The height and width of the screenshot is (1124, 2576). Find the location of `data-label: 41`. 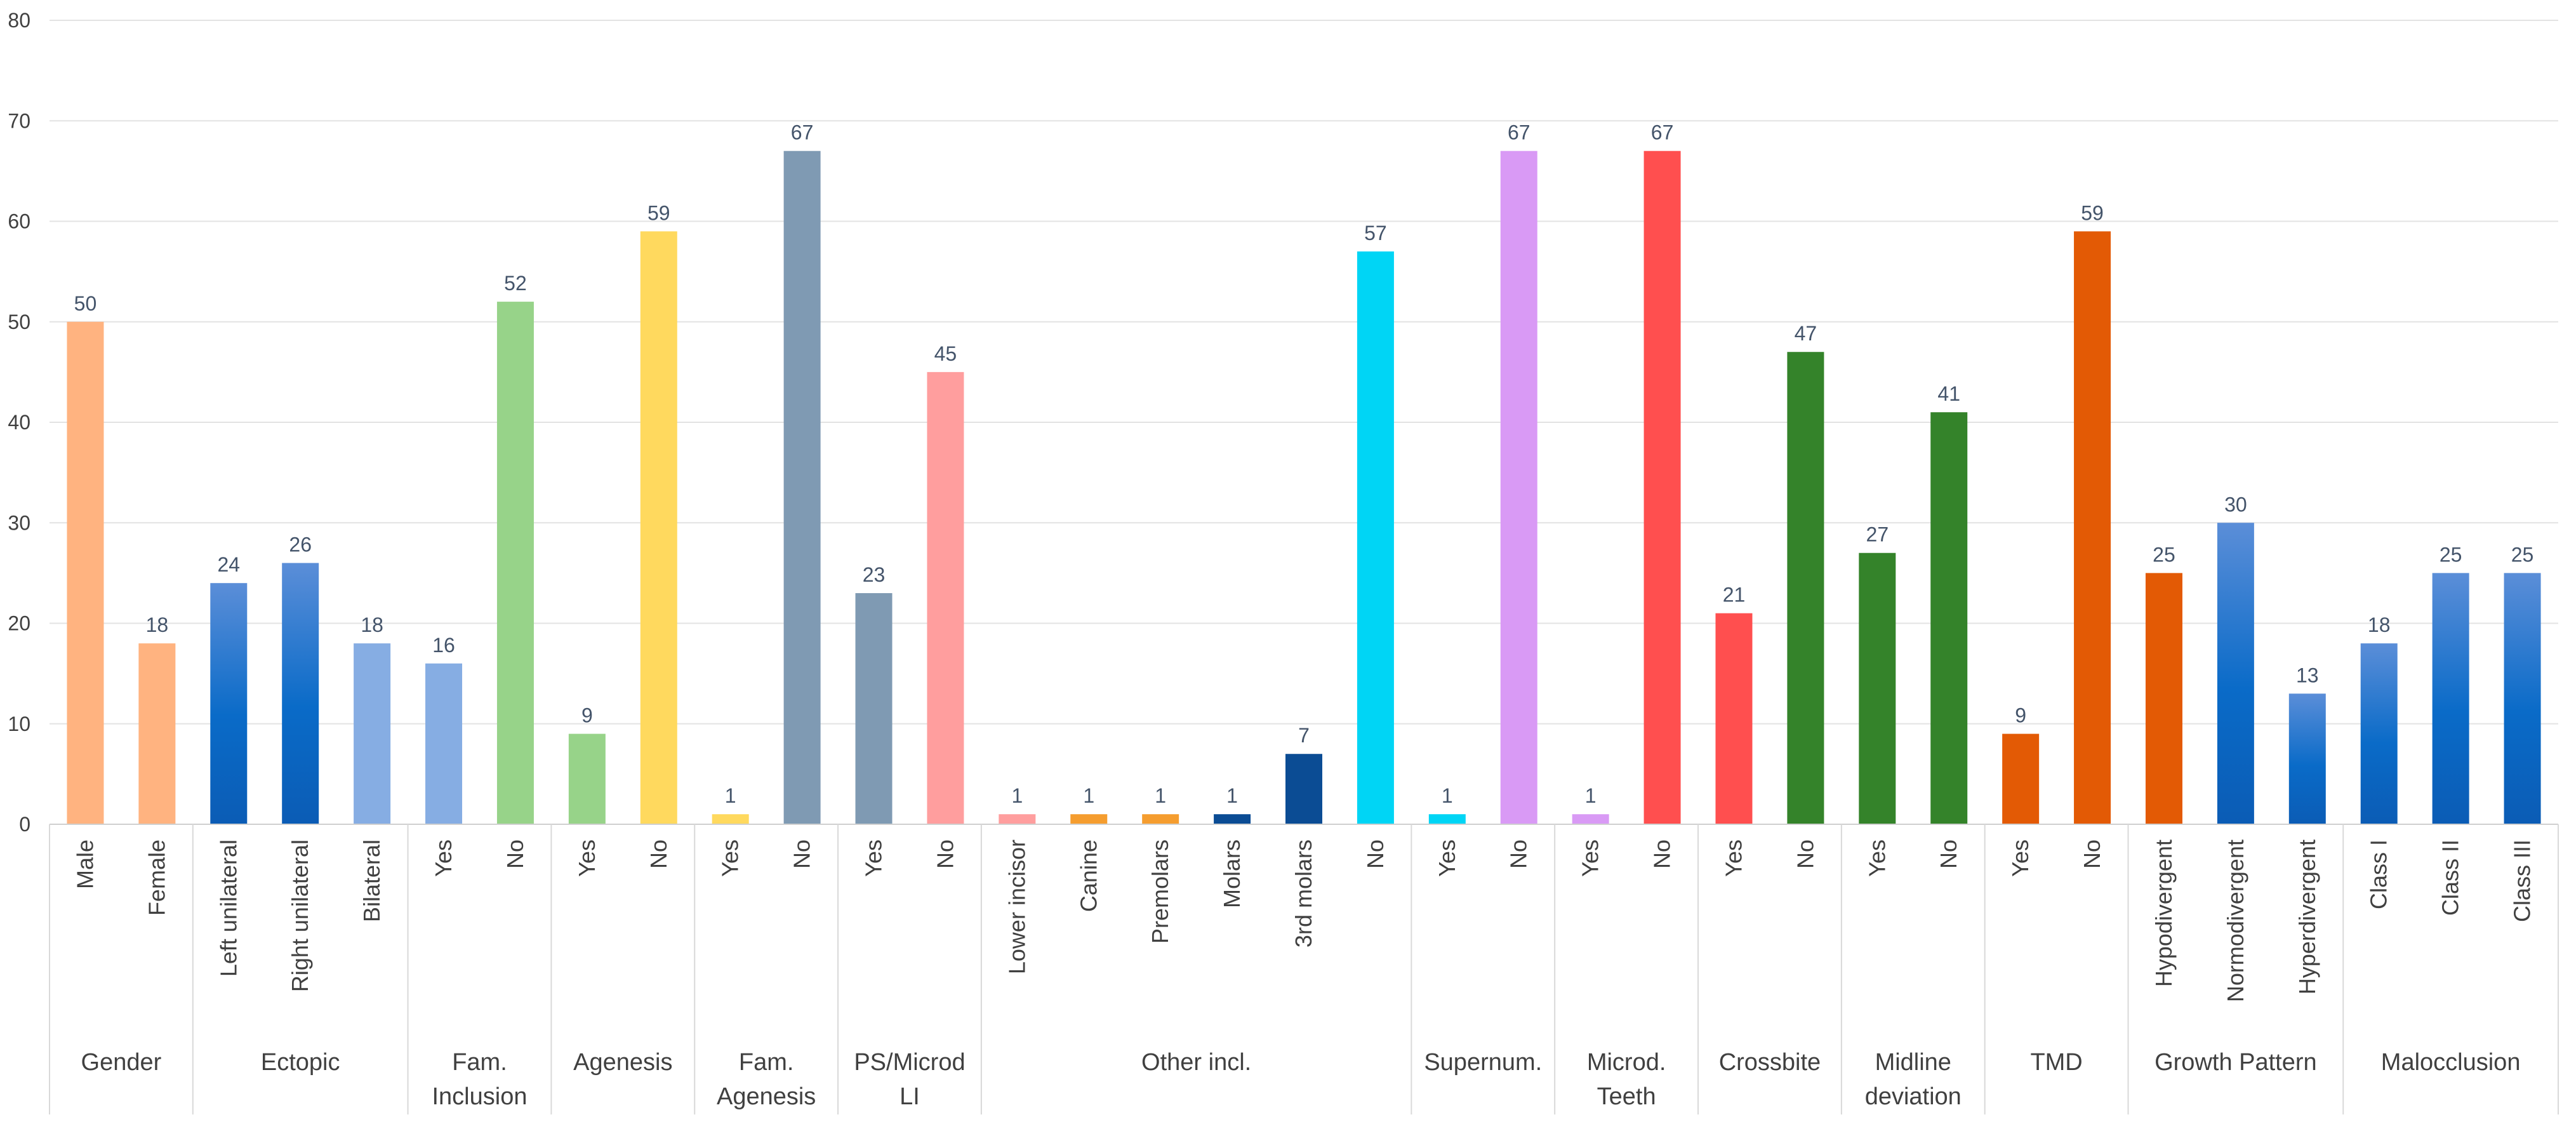

data-label: 41 is located at coordinates (1948, 394).